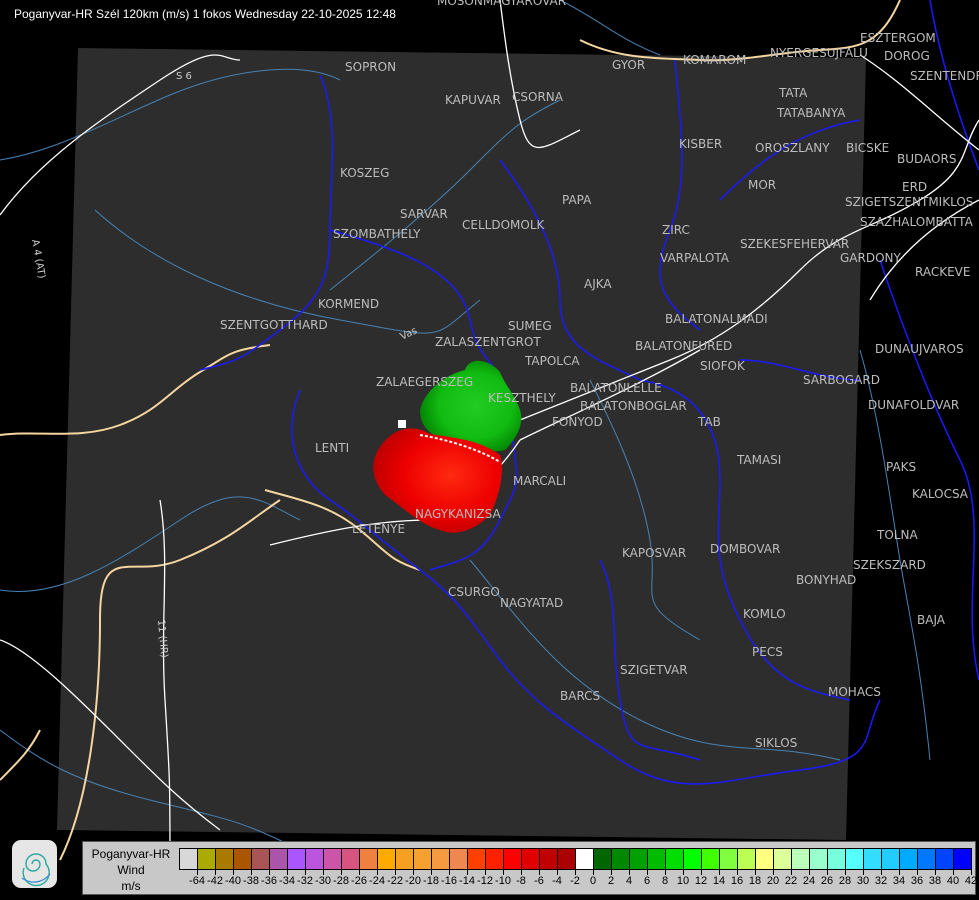  I want to click on legend-label: 12, so click(701, 881).